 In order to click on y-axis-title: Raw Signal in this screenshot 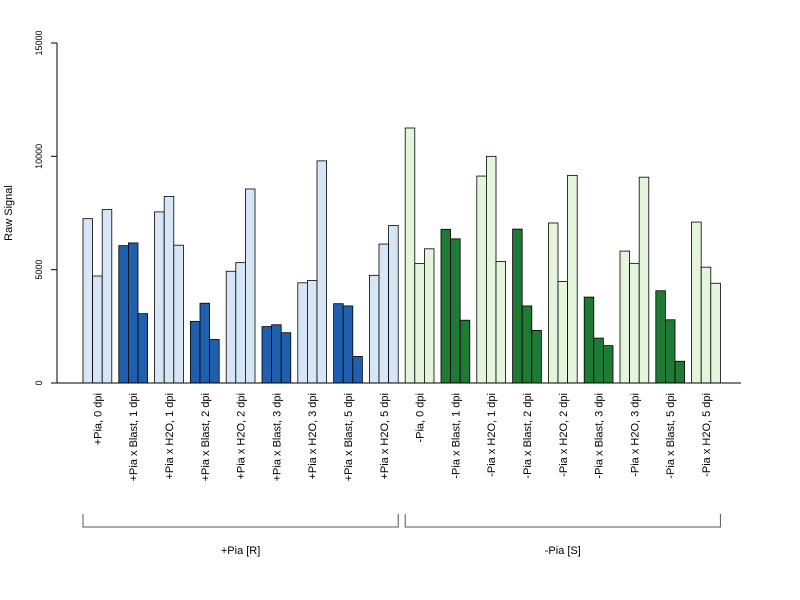, I will do `click(9, 213)`.